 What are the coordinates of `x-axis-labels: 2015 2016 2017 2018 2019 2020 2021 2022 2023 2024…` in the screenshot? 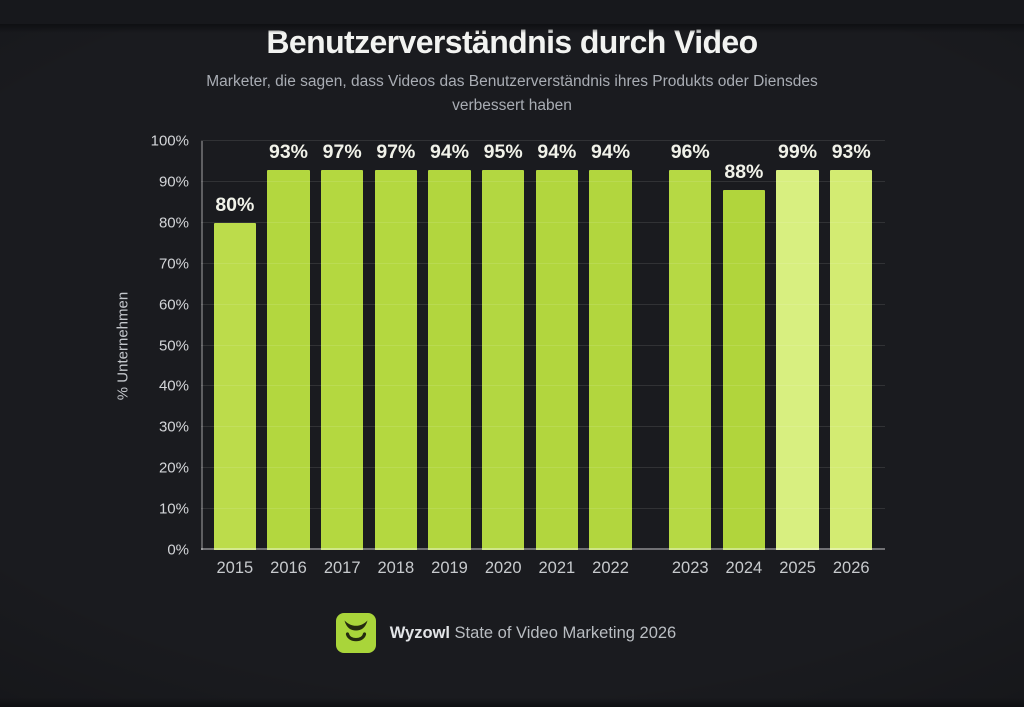 It's located at (543, 568).